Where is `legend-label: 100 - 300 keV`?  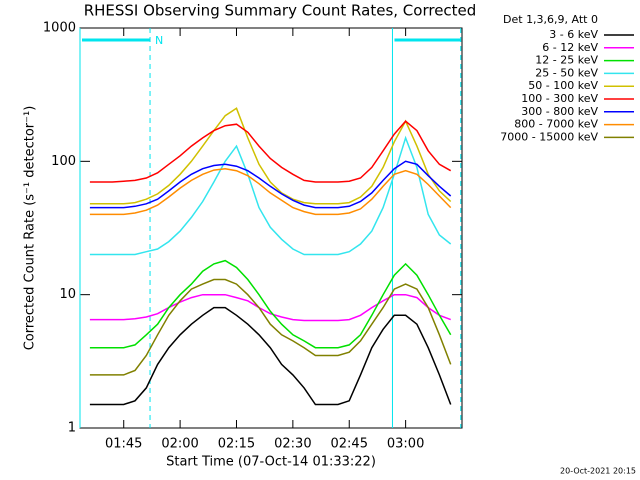
legend-label: 100 - 300 keV is located at coordinates (559, 98).